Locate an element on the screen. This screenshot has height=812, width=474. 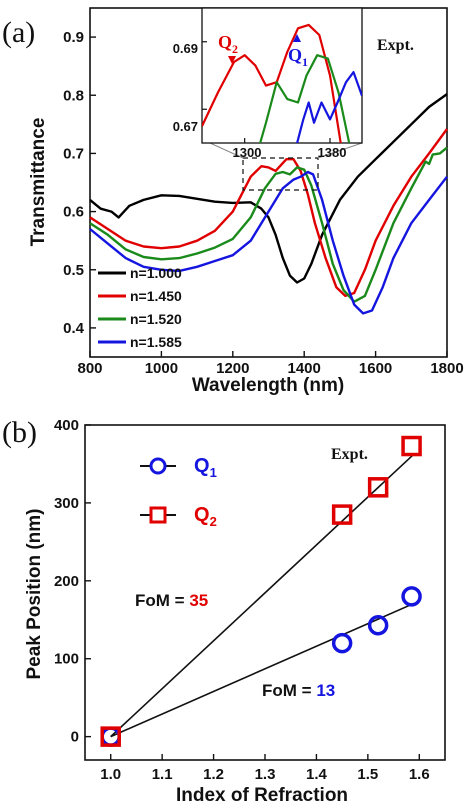
panel-b-xtick-label: 1.4 is located at coordinates (317, 774).